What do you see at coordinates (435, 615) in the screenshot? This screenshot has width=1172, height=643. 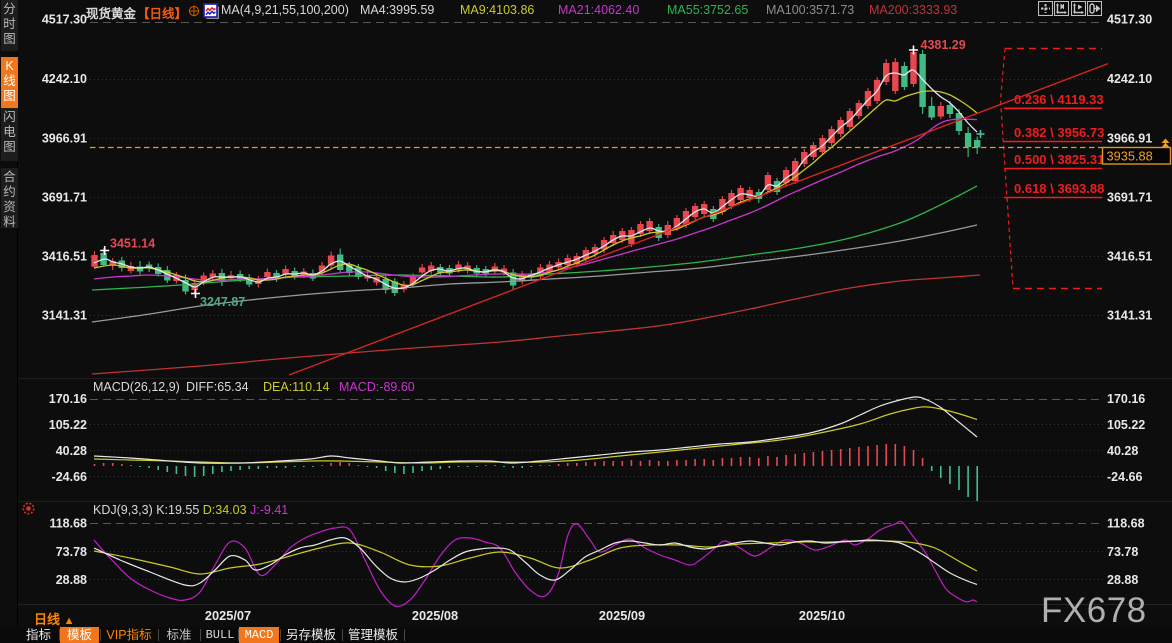 I see `svg-text: 2025/08` at bounding box center [435, 615].